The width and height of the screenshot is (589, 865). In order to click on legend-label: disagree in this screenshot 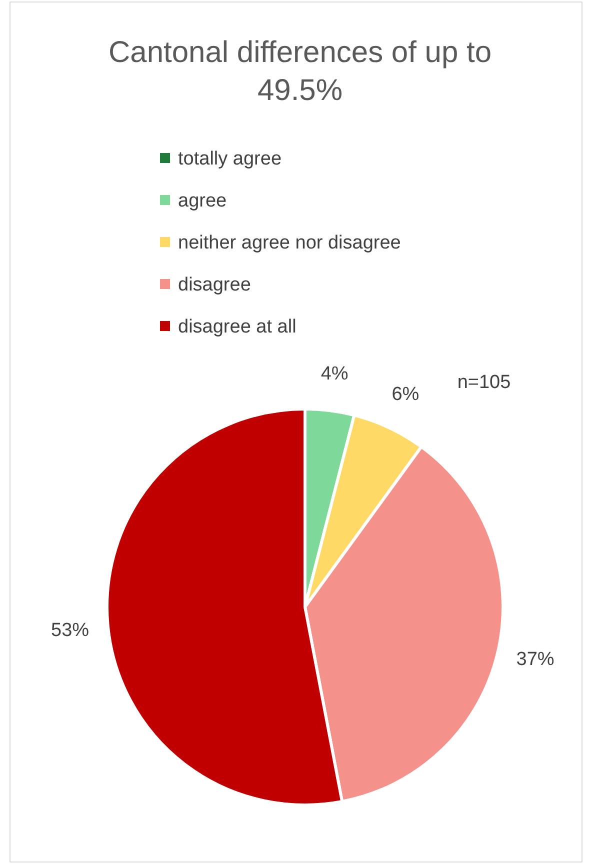, I will do `click(214, 285)`.